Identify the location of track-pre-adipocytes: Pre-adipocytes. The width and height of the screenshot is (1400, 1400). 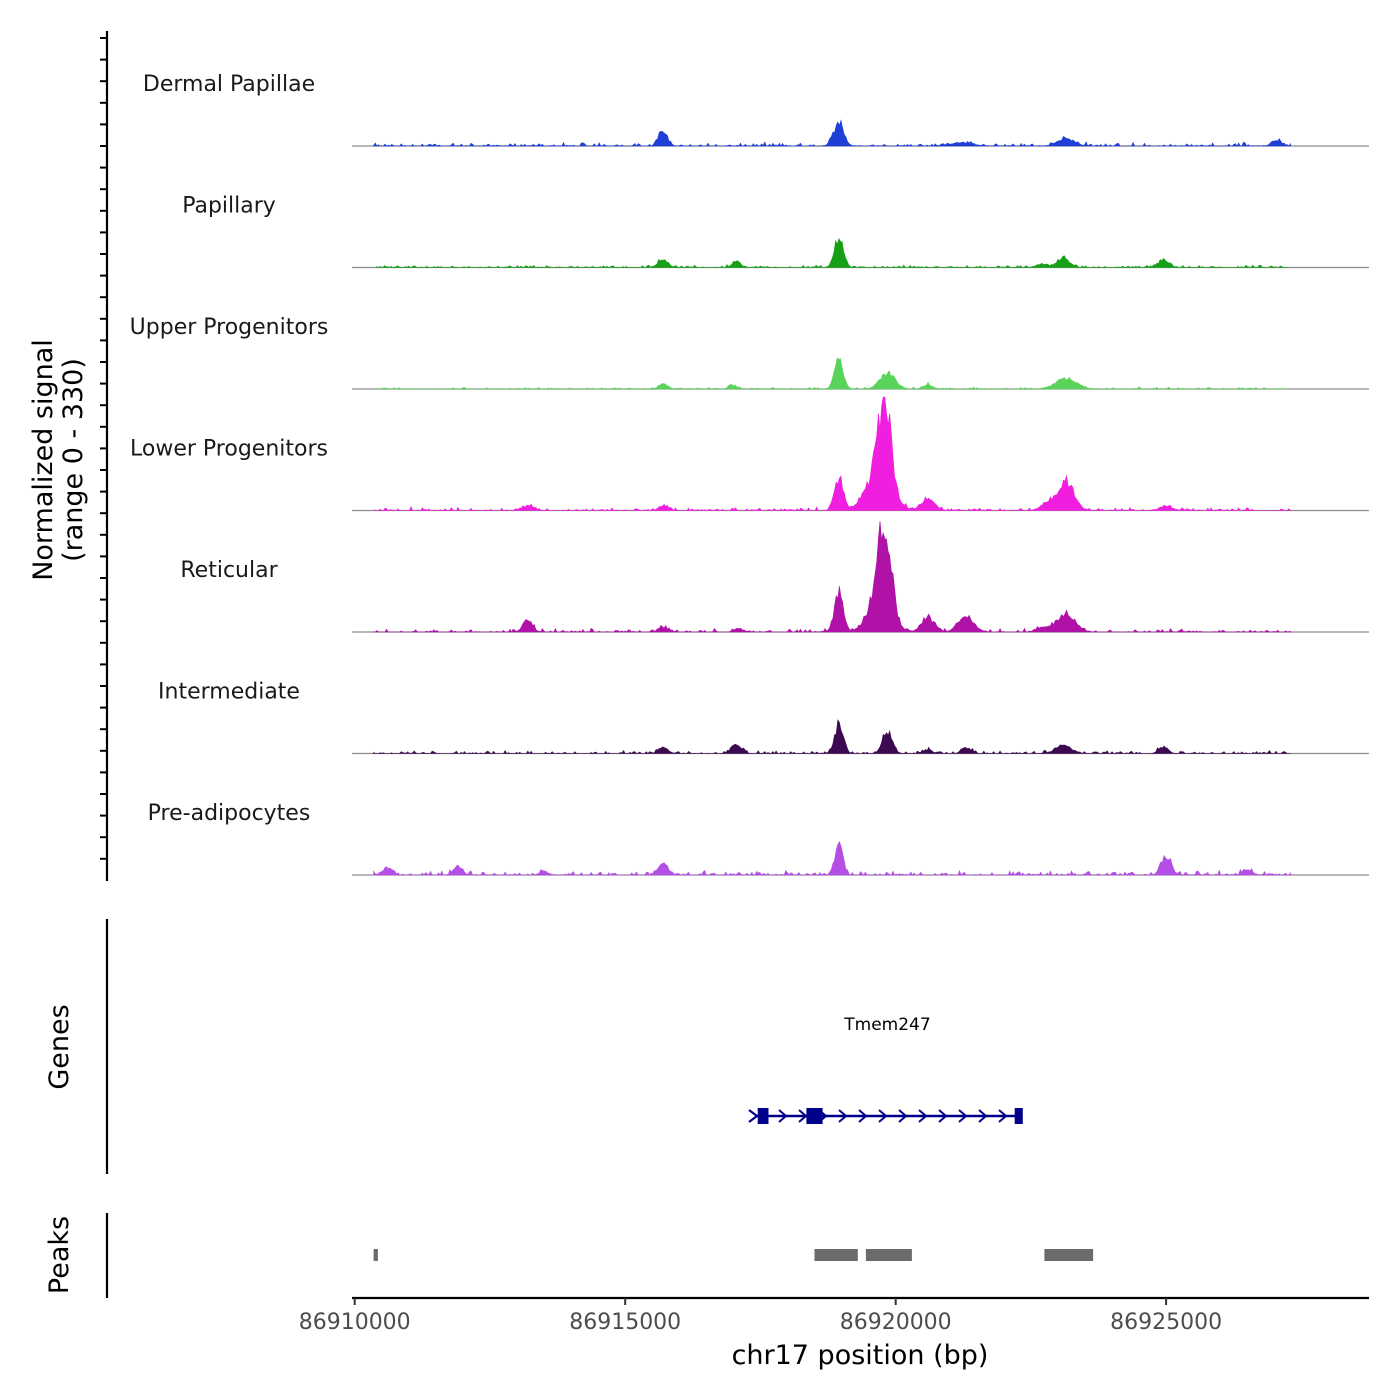
(758, 838).